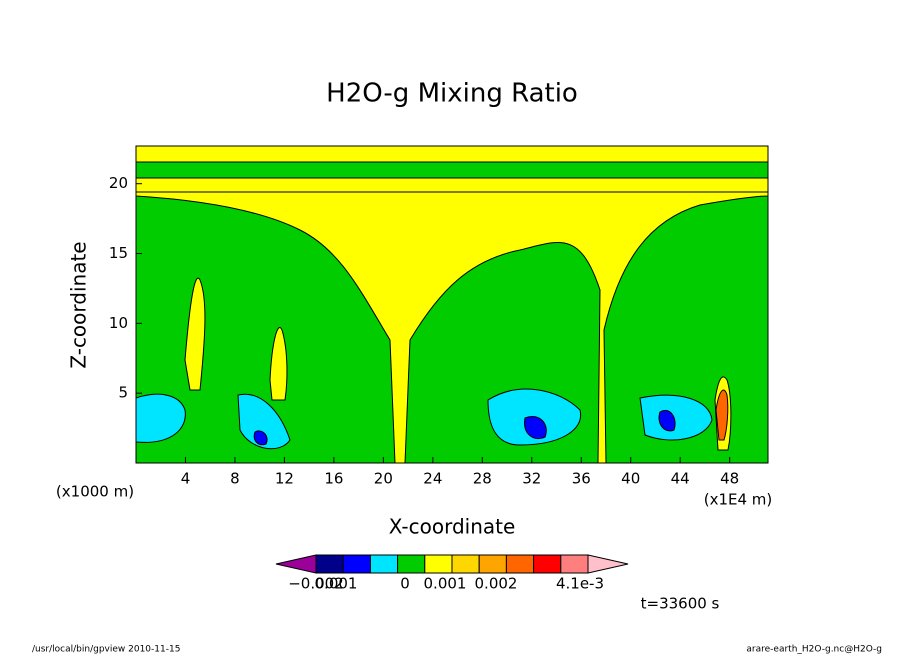 The width and height of the screenshot is (904, 654). I want to click on x-tick-label: 32, so click(531, 479).